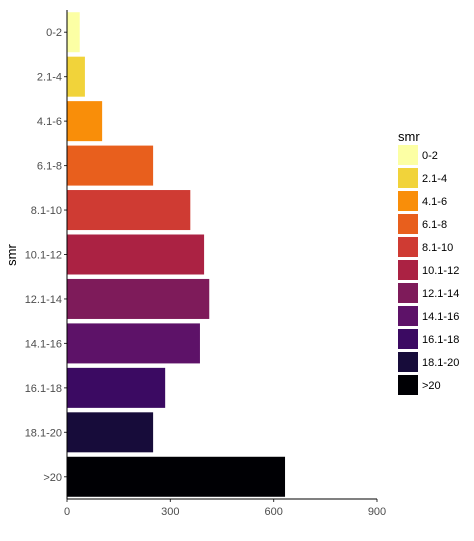 The height and width of the screenshot is (541, 474). Describe the element at coordinates (440, 271) in the screenshot. I see `legend-label: 10.1-12` at that location.